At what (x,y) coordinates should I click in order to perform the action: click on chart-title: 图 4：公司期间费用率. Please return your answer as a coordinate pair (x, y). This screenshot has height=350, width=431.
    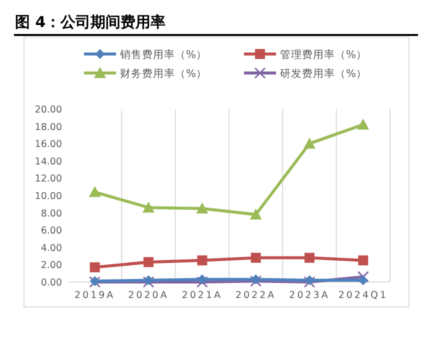
    Looking at the image, I should click on (90, 22).